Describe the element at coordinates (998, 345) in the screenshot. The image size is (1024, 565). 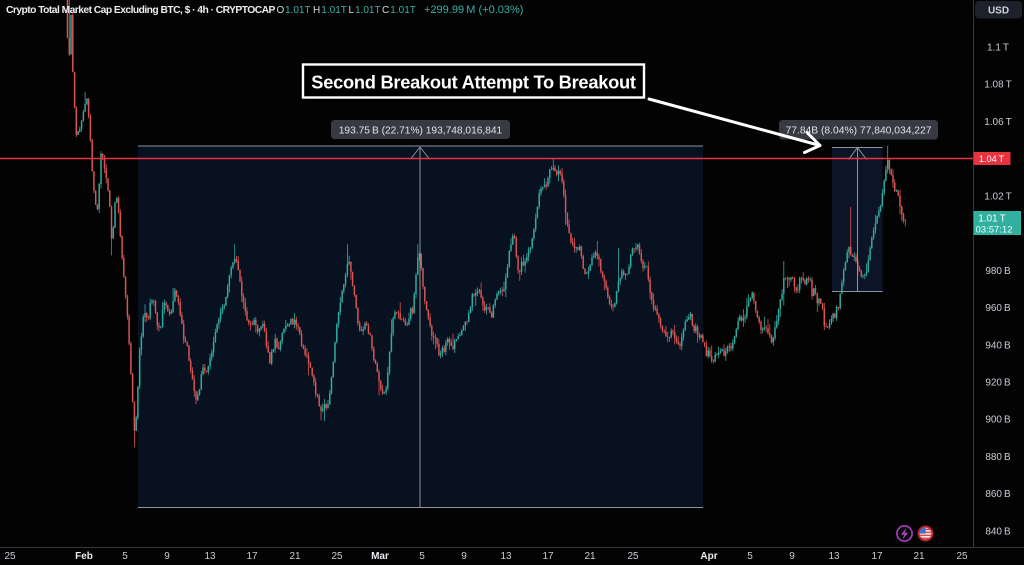
I see `svg-text: 940 B` at that location.